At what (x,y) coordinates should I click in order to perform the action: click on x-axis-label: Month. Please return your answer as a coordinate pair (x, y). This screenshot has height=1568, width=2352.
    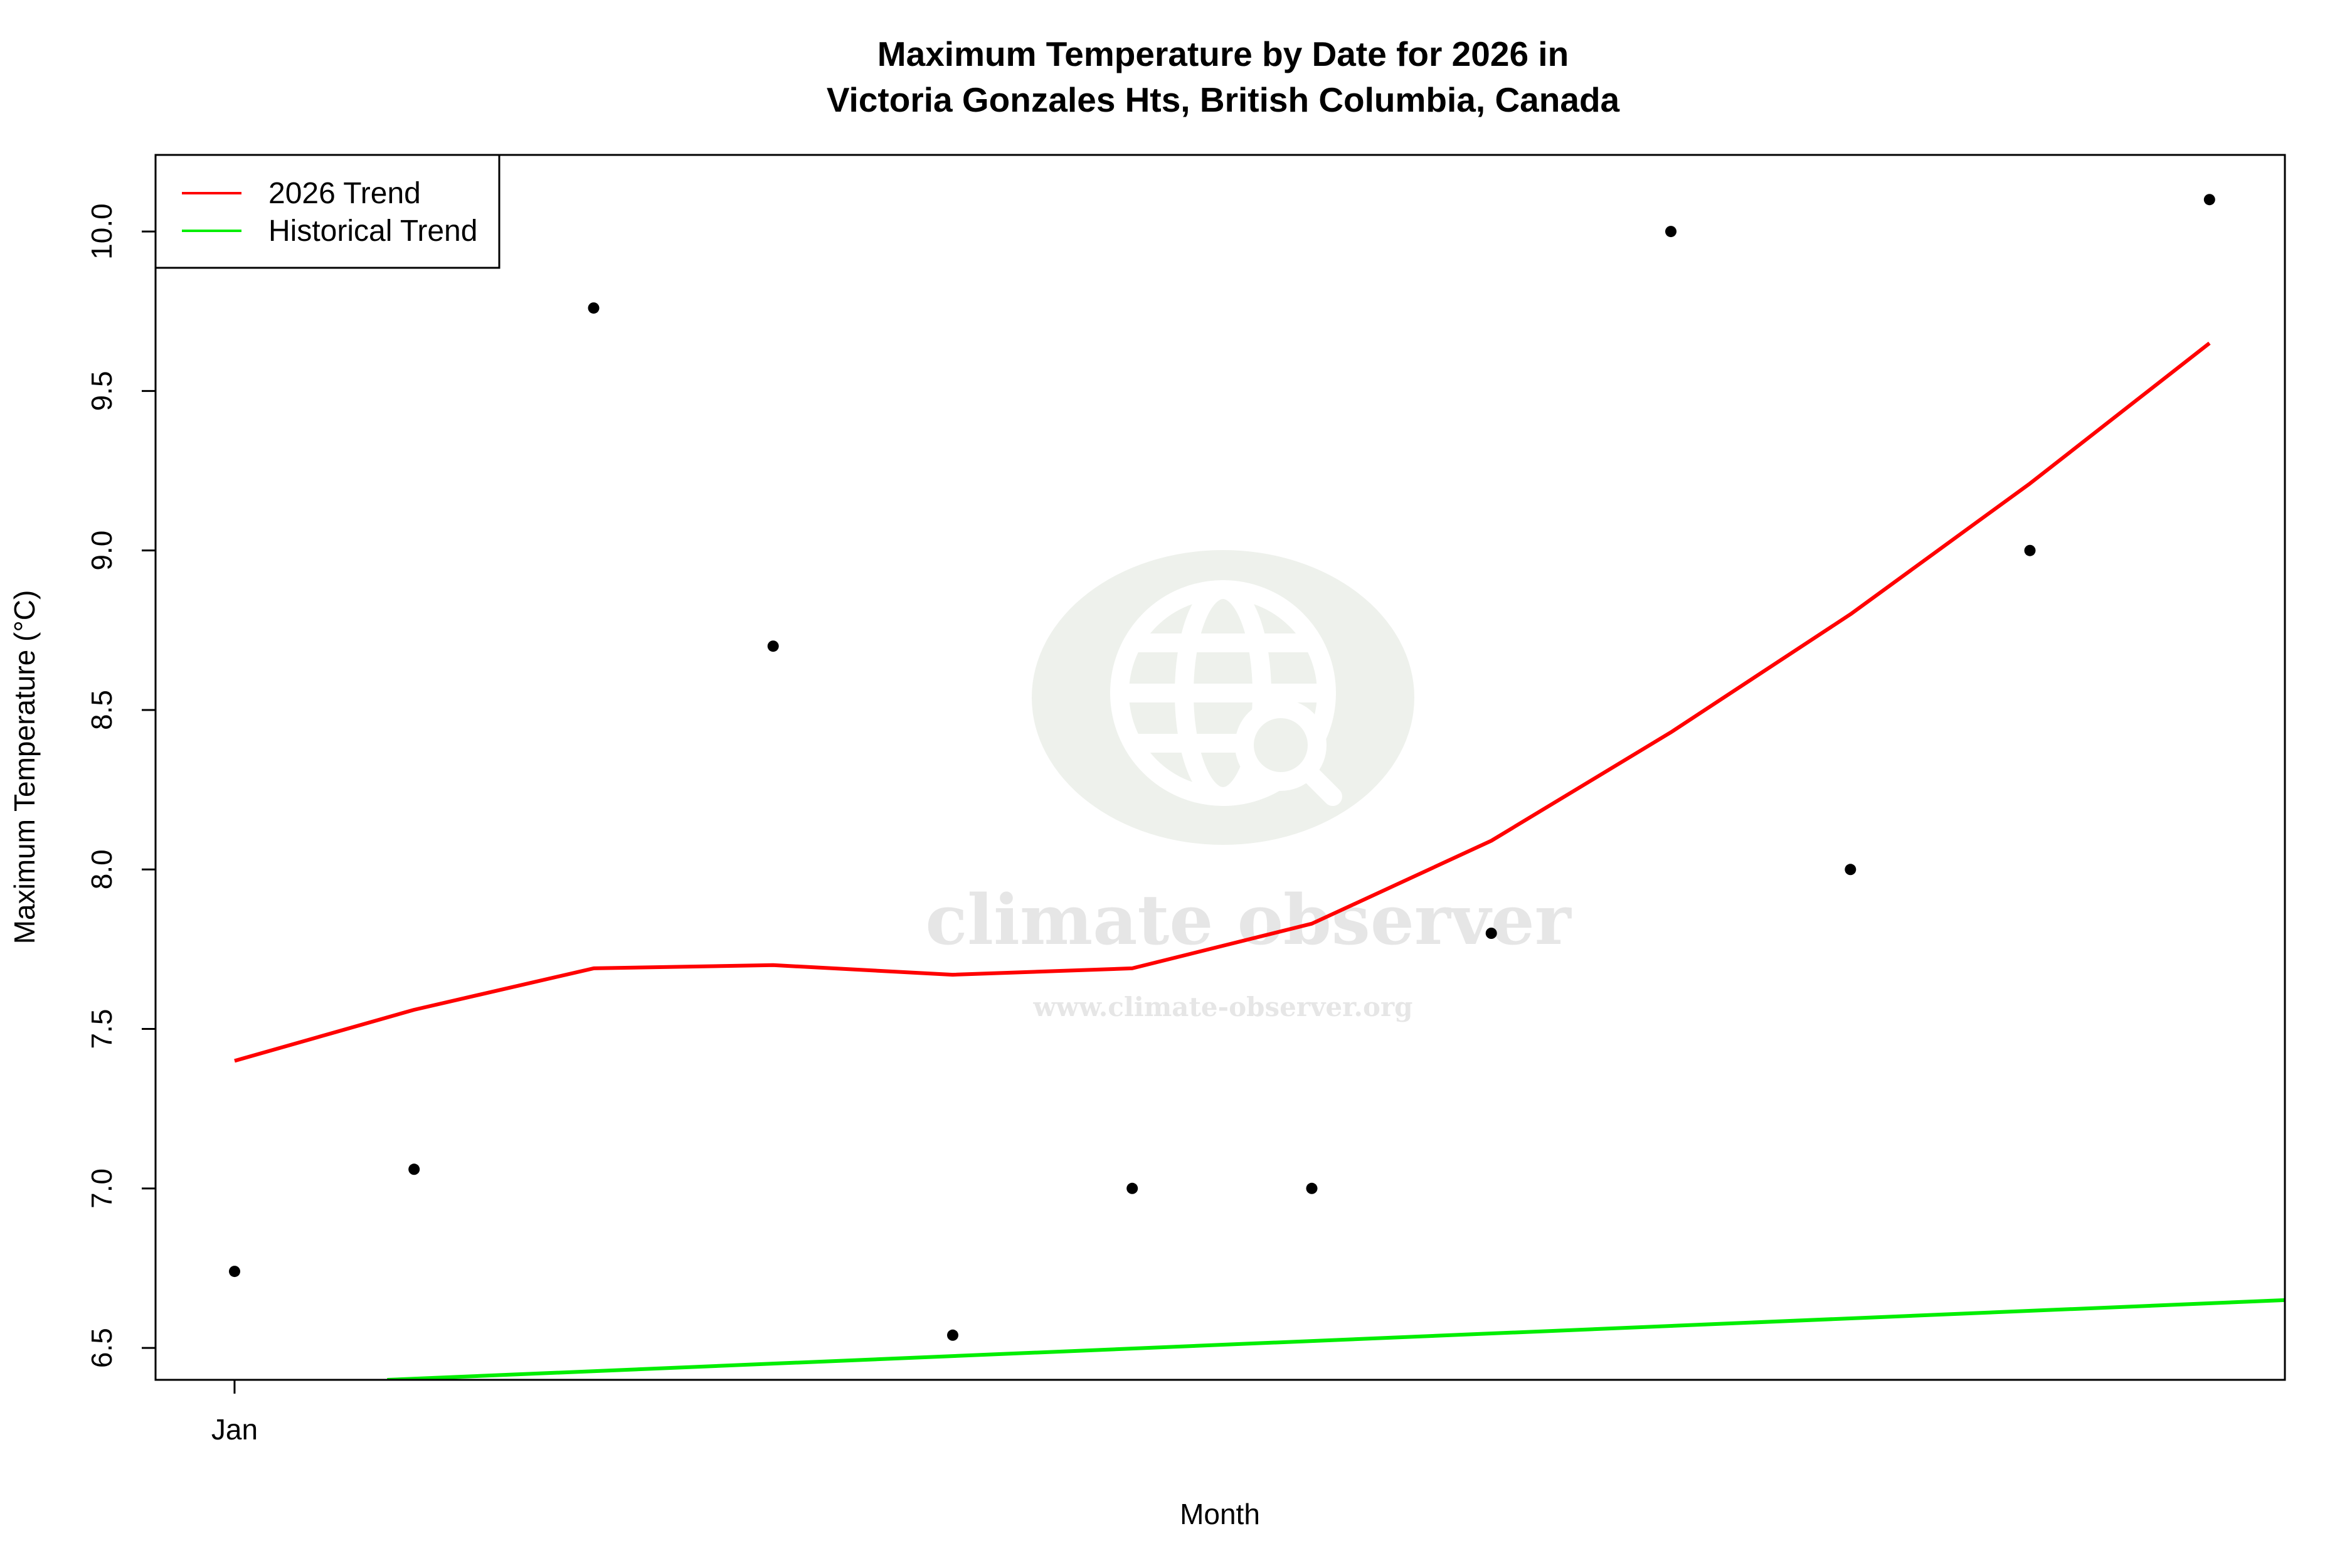
    Looking at the image, I should click on (1220, 1514).